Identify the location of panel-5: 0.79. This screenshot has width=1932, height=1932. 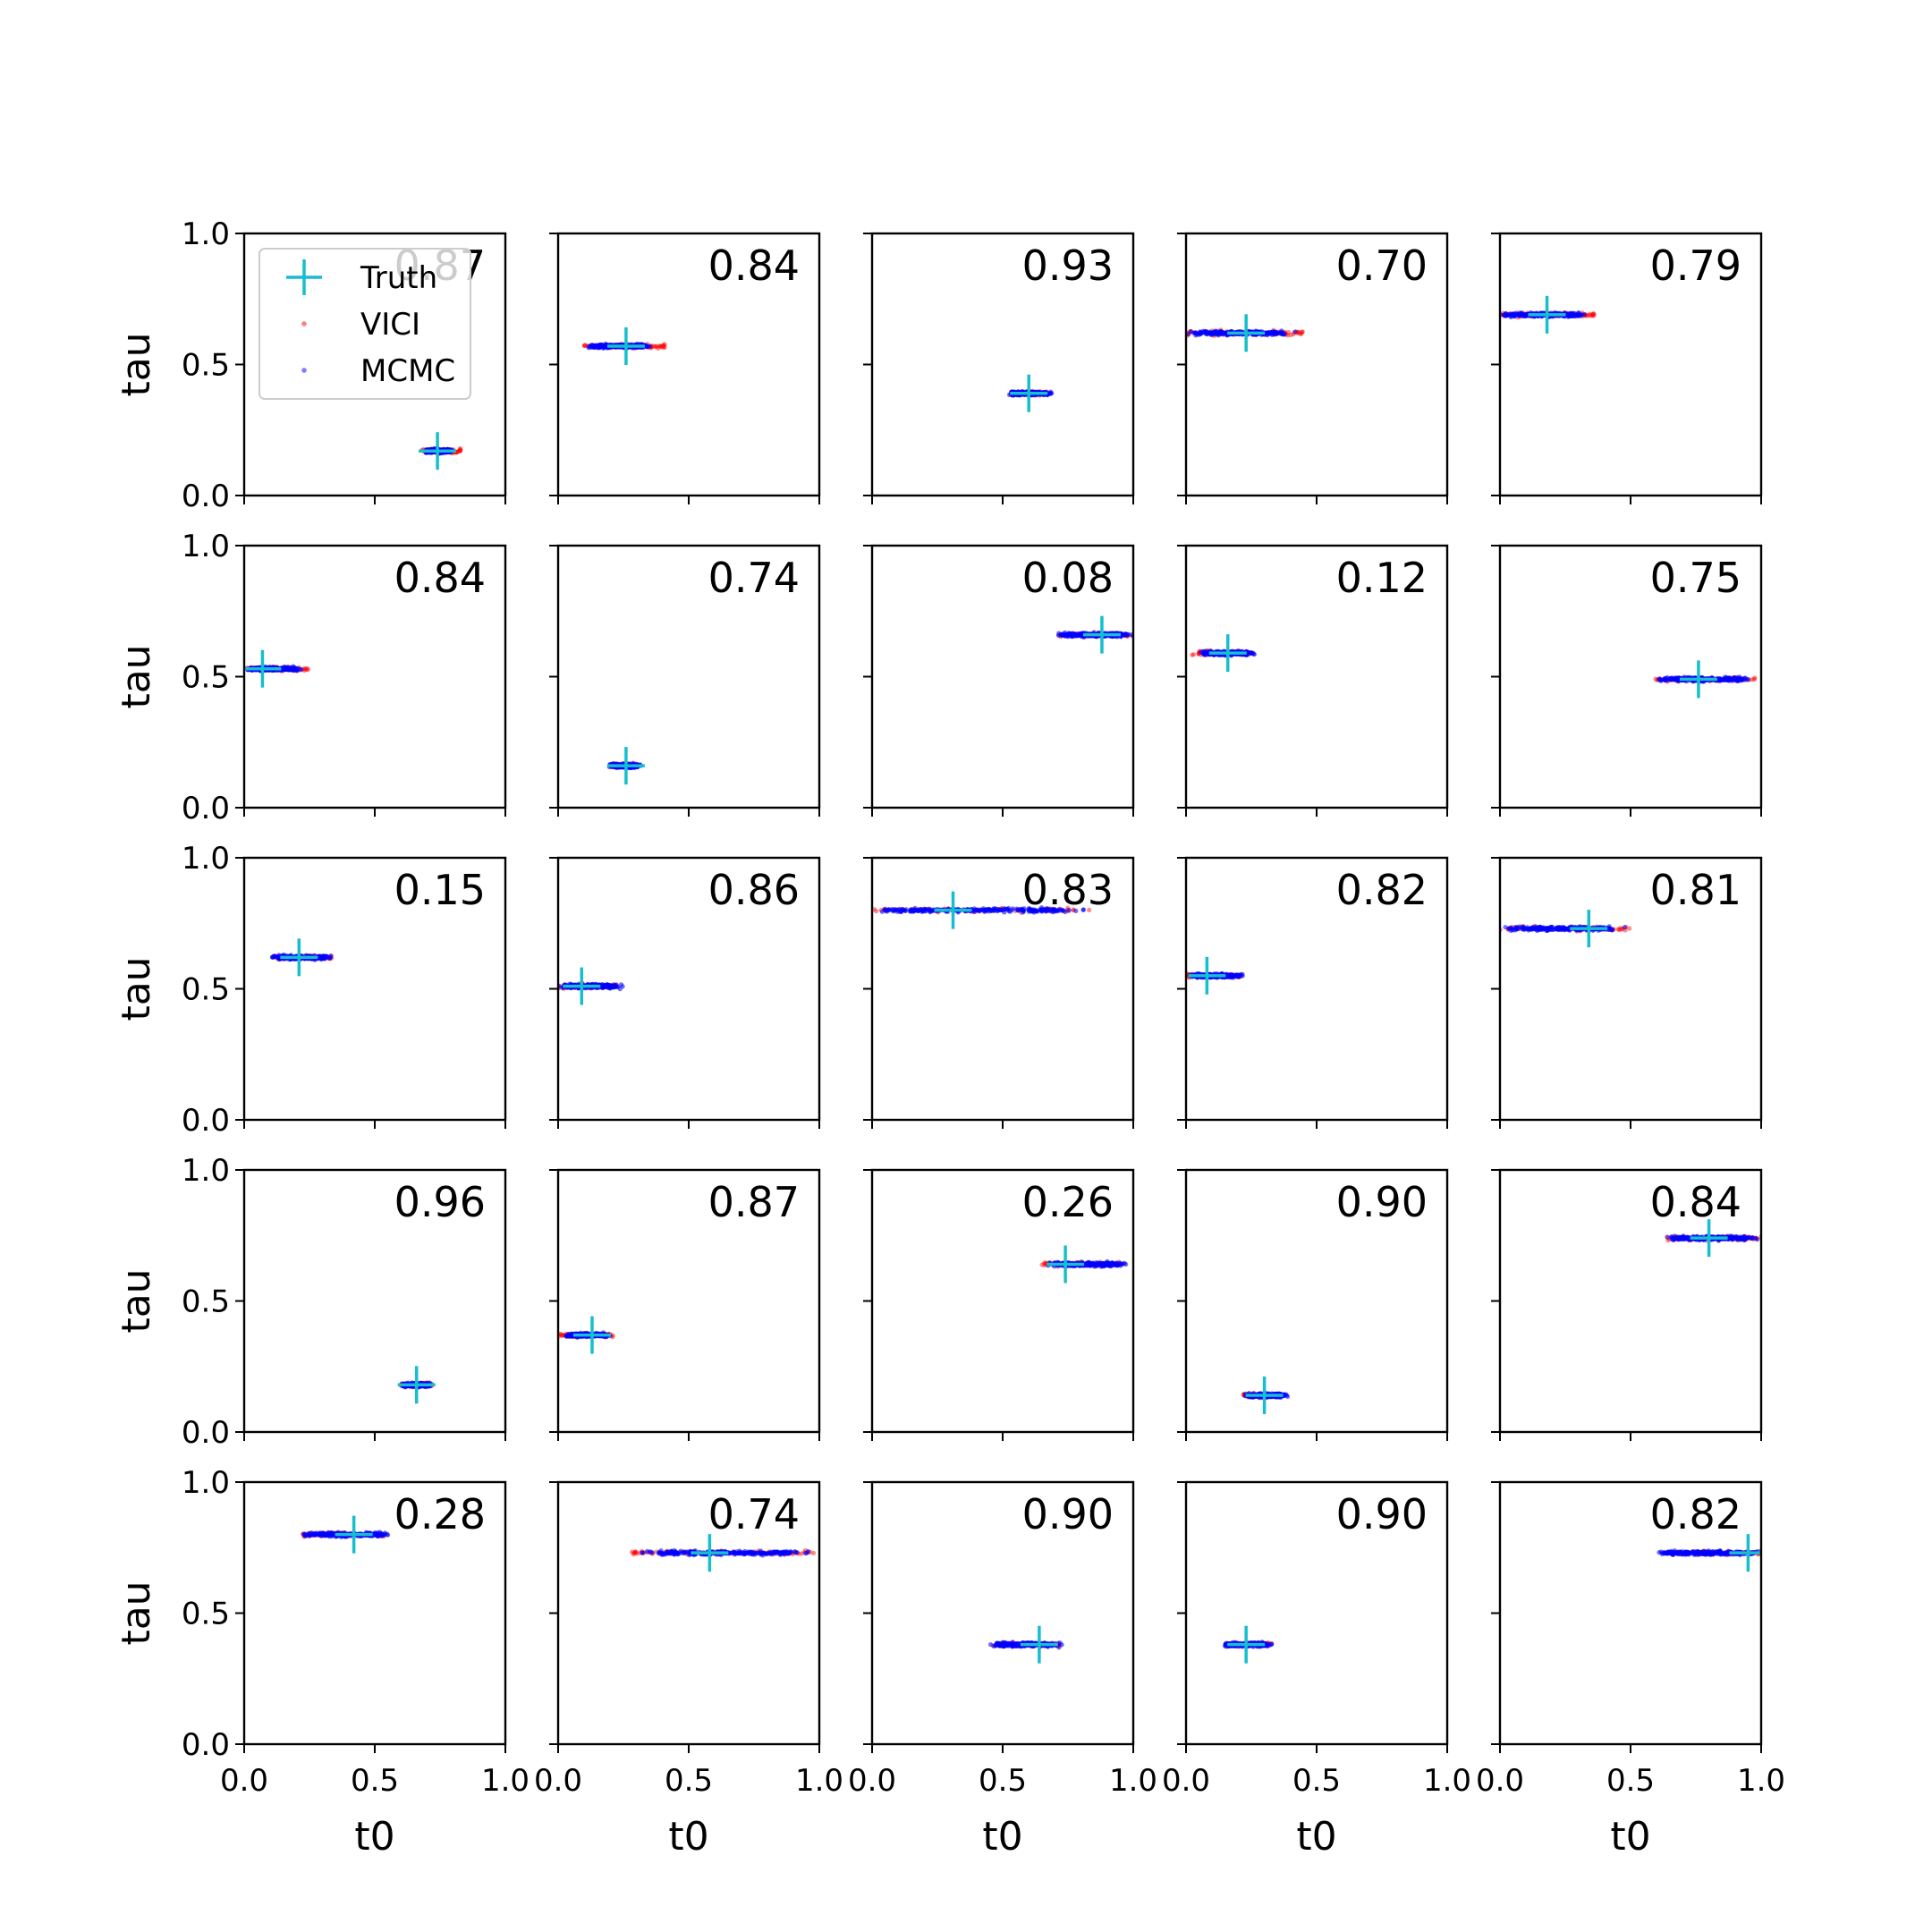
(1627, 368).